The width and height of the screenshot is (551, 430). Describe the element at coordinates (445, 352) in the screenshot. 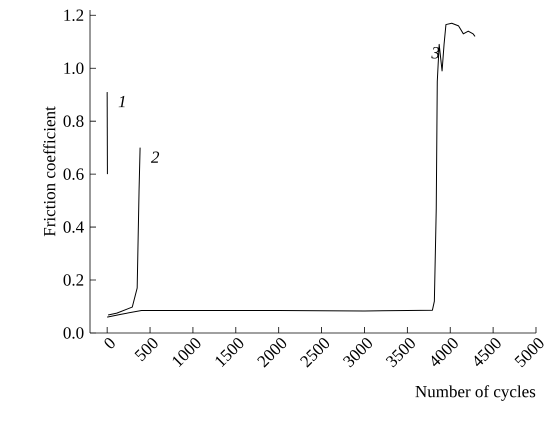

I see `x-tick-label: 4000` at that location.